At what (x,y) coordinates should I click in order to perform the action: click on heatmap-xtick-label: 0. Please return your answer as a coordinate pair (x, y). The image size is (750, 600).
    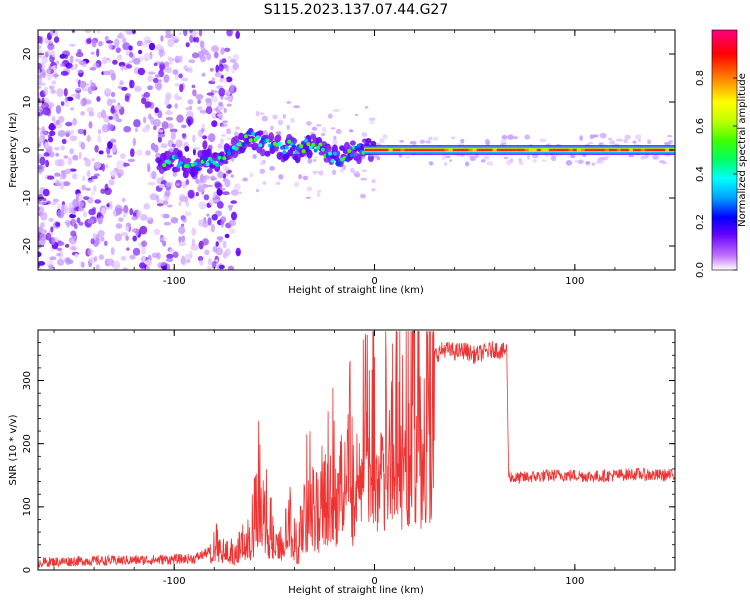
    Looking at the image, I should click on (374, 281).